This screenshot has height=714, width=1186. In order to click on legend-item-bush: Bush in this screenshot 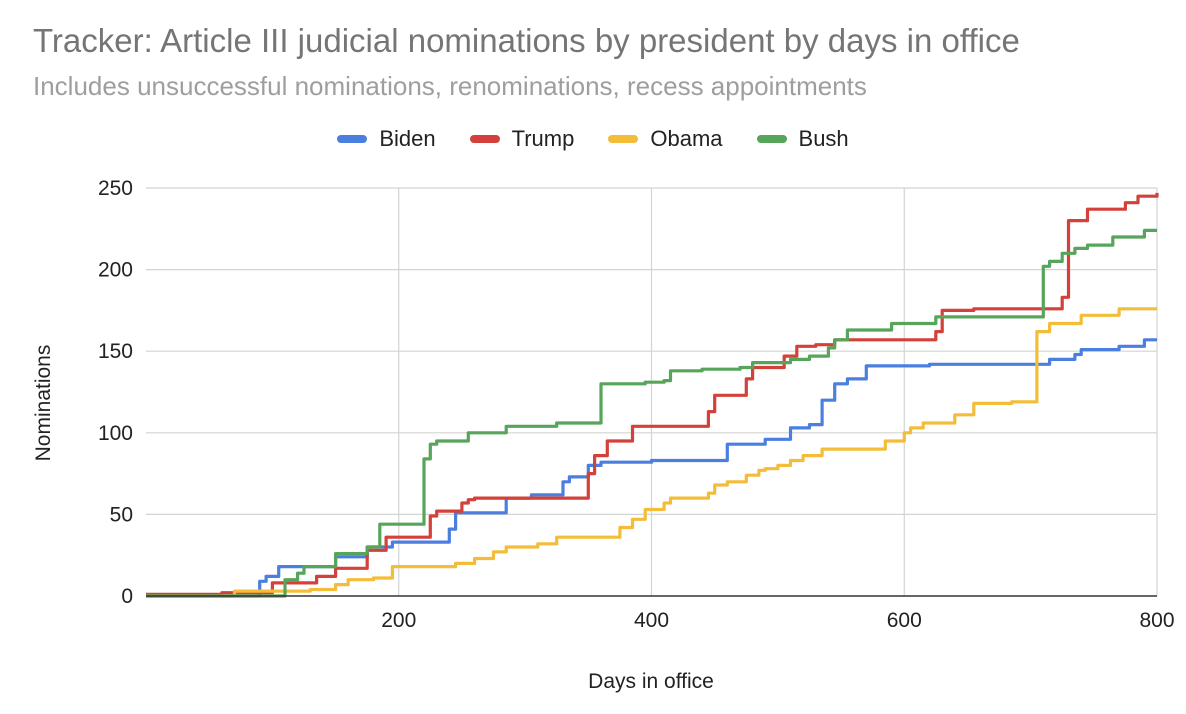, I will do `click(802, 139)`.